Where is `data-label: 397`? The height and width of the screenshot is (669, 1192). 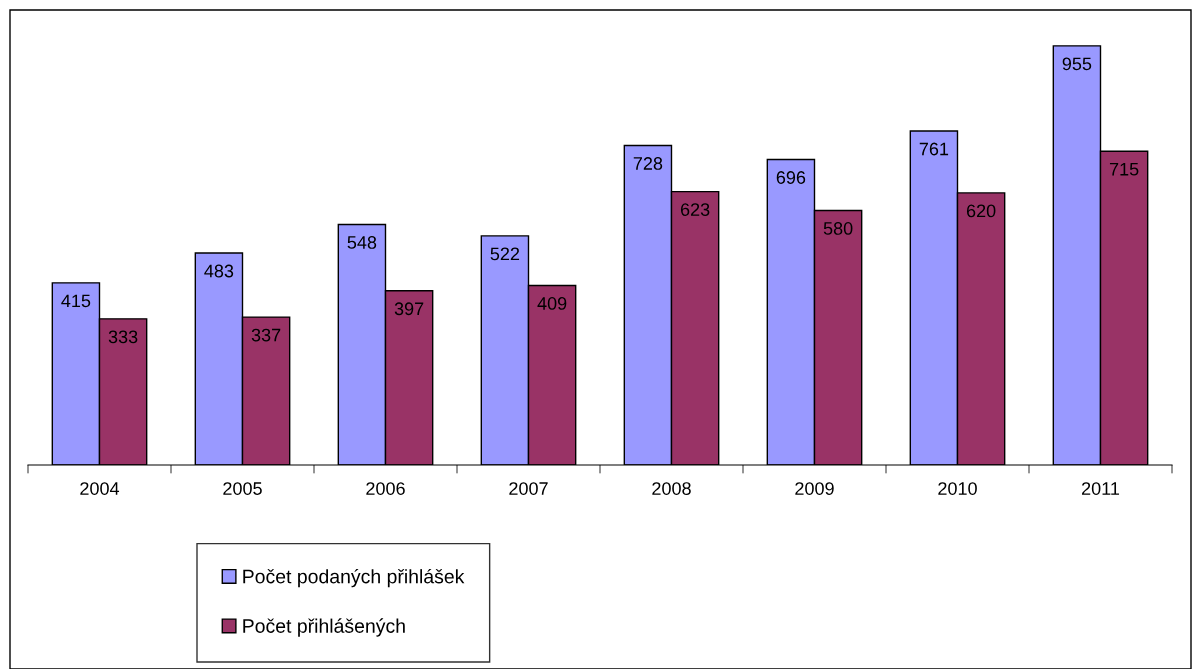
data-label: 397 is located at coordinates (409, 309).